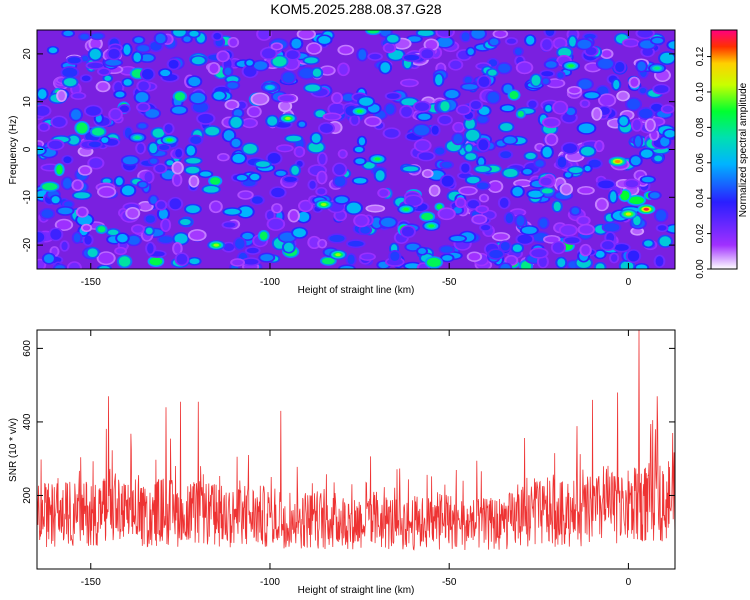 The image size is (750, 600). I want to click on colorbar-tick-label: 0.10, so click(700, 92).